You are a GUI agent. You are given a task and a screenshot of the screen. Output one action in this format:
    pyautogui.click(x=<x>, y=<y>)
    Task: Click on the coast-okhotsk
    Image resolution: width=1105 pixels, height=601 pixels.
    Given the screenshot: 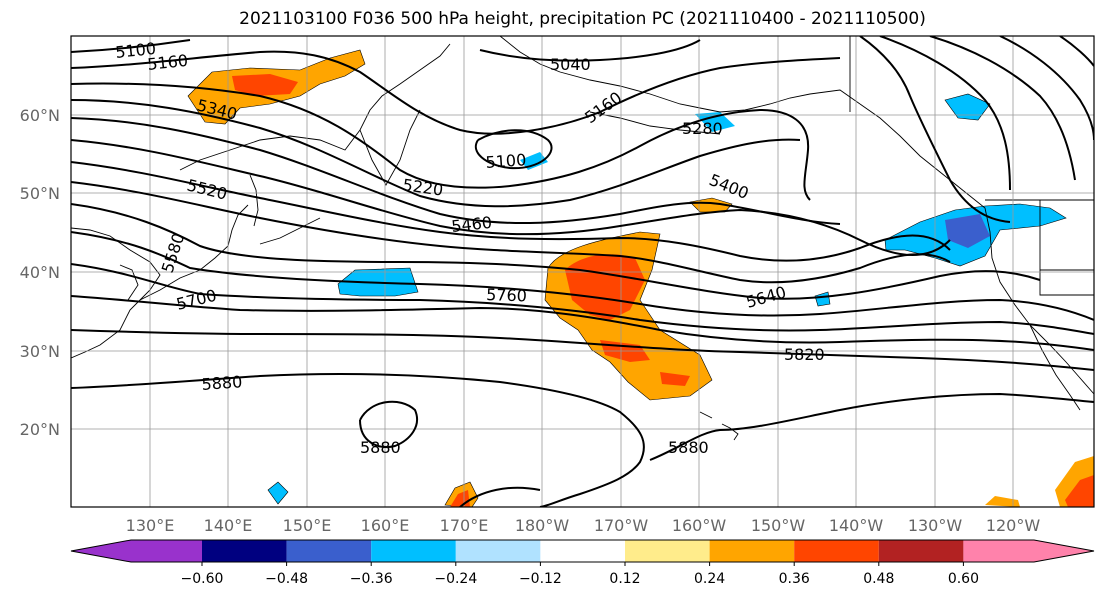 What is the action you would take?
    pyautogui.click(x=315, y=107)
    